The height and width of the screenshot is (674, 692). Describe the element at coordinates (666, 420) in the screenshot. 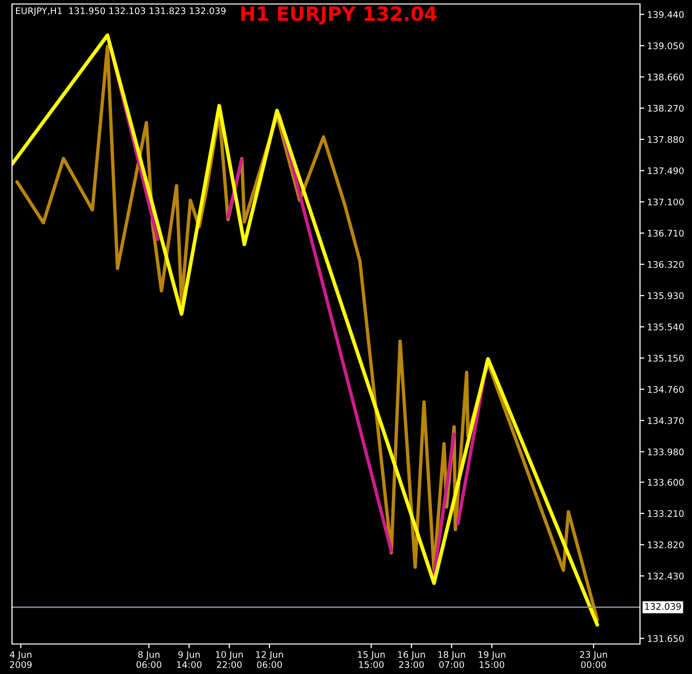

I see `y-tick-label: 134.370` at that location.